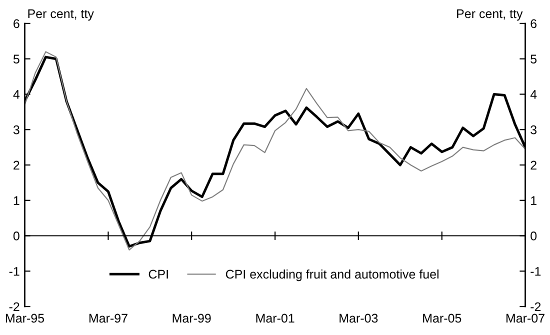  I want to click on y-tick-label: 0, so click(16, 236).